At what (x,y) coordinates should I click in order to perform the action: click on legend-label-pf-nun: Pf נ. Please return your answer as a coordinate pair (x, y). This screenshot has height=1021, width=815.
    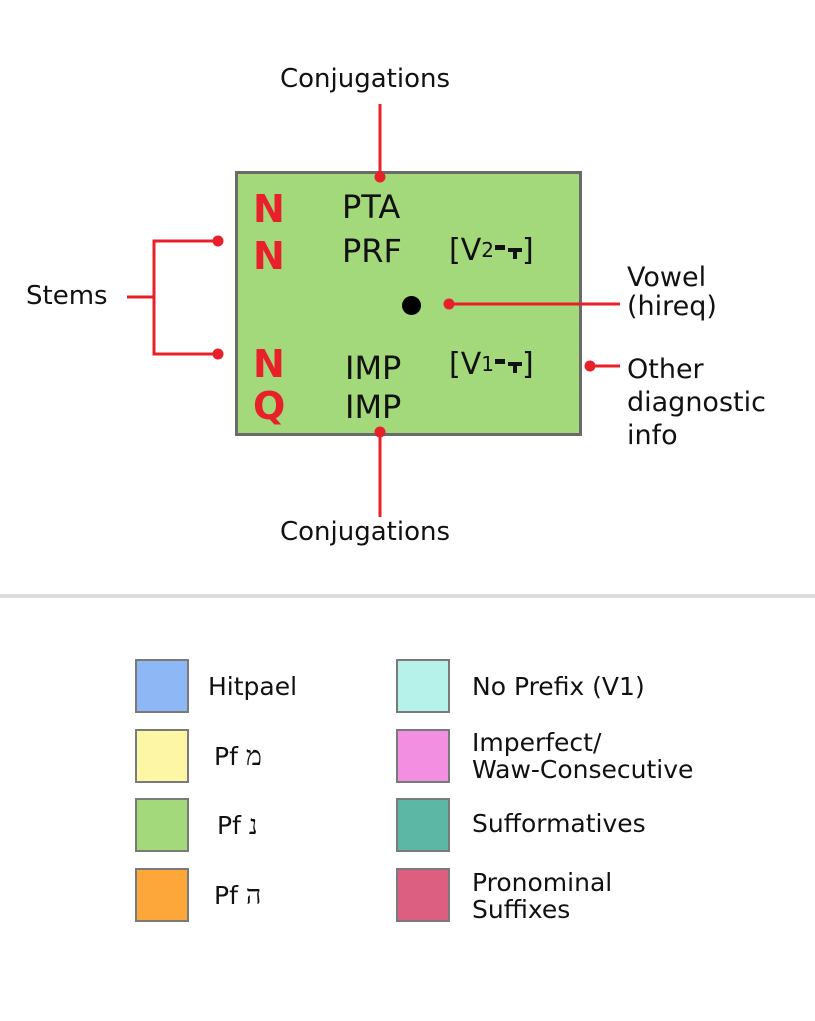
    Looking at the image, I should click on (237, 825).